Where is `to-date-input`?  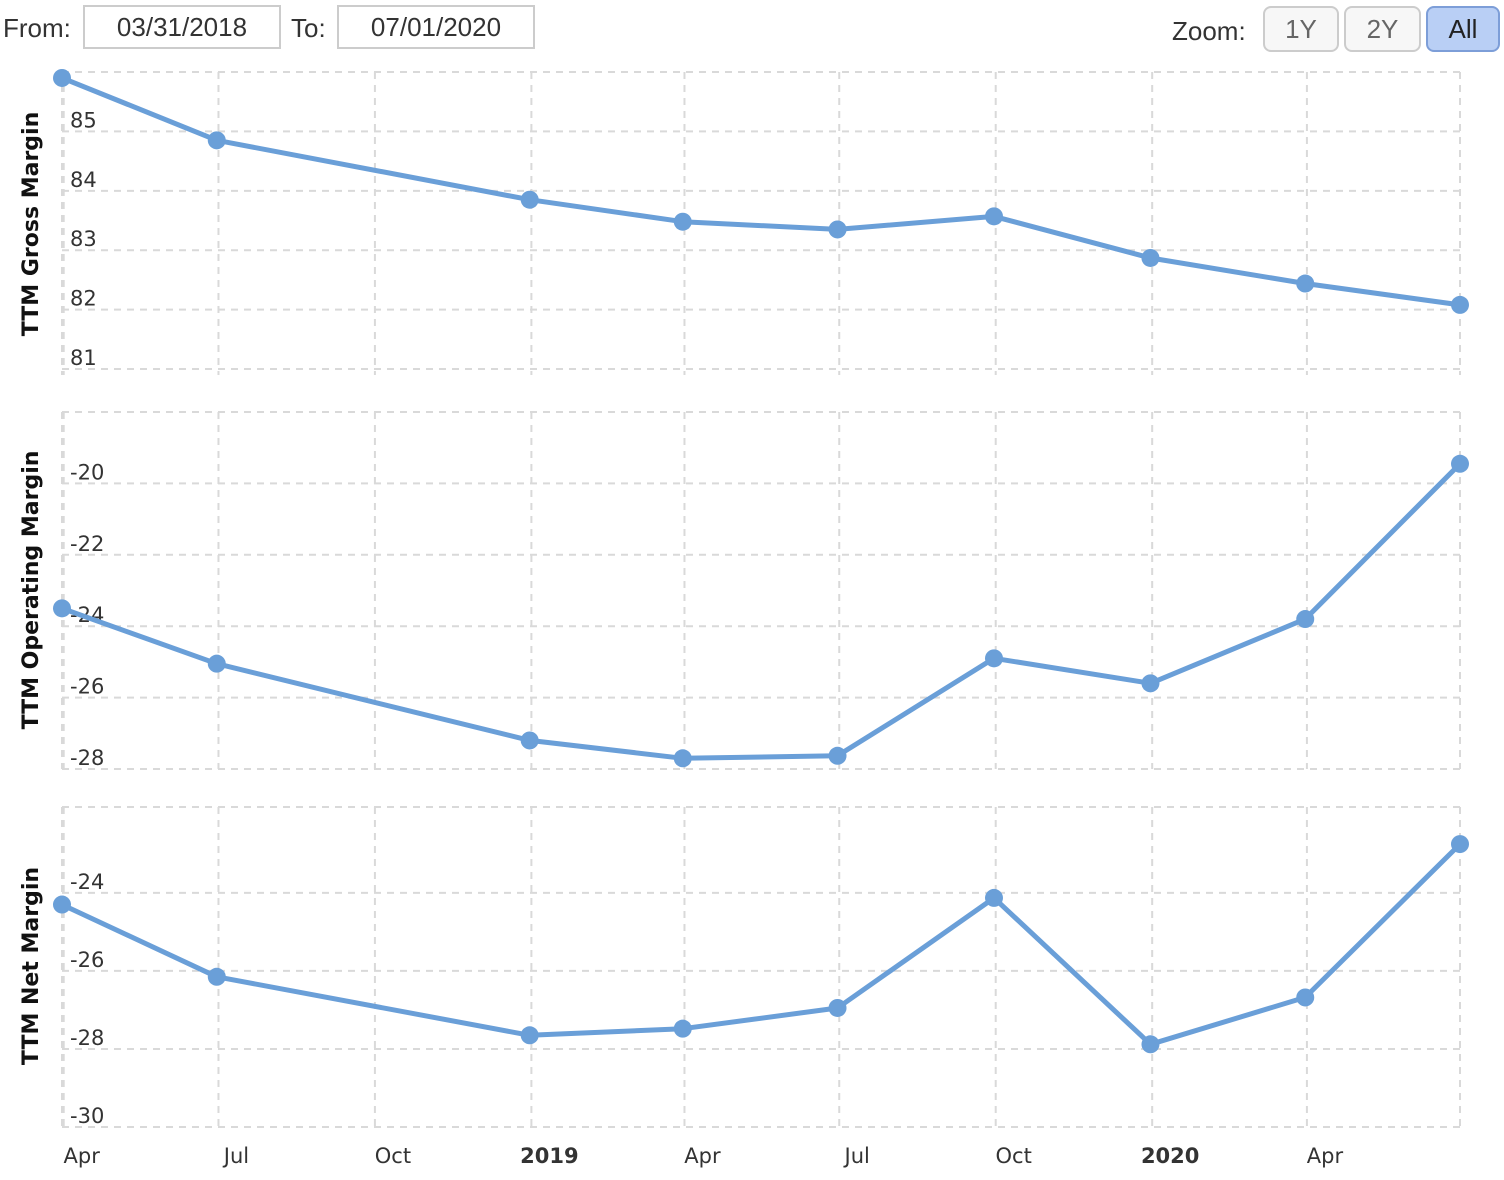 to-date-input is located at coordinates (436, 27).